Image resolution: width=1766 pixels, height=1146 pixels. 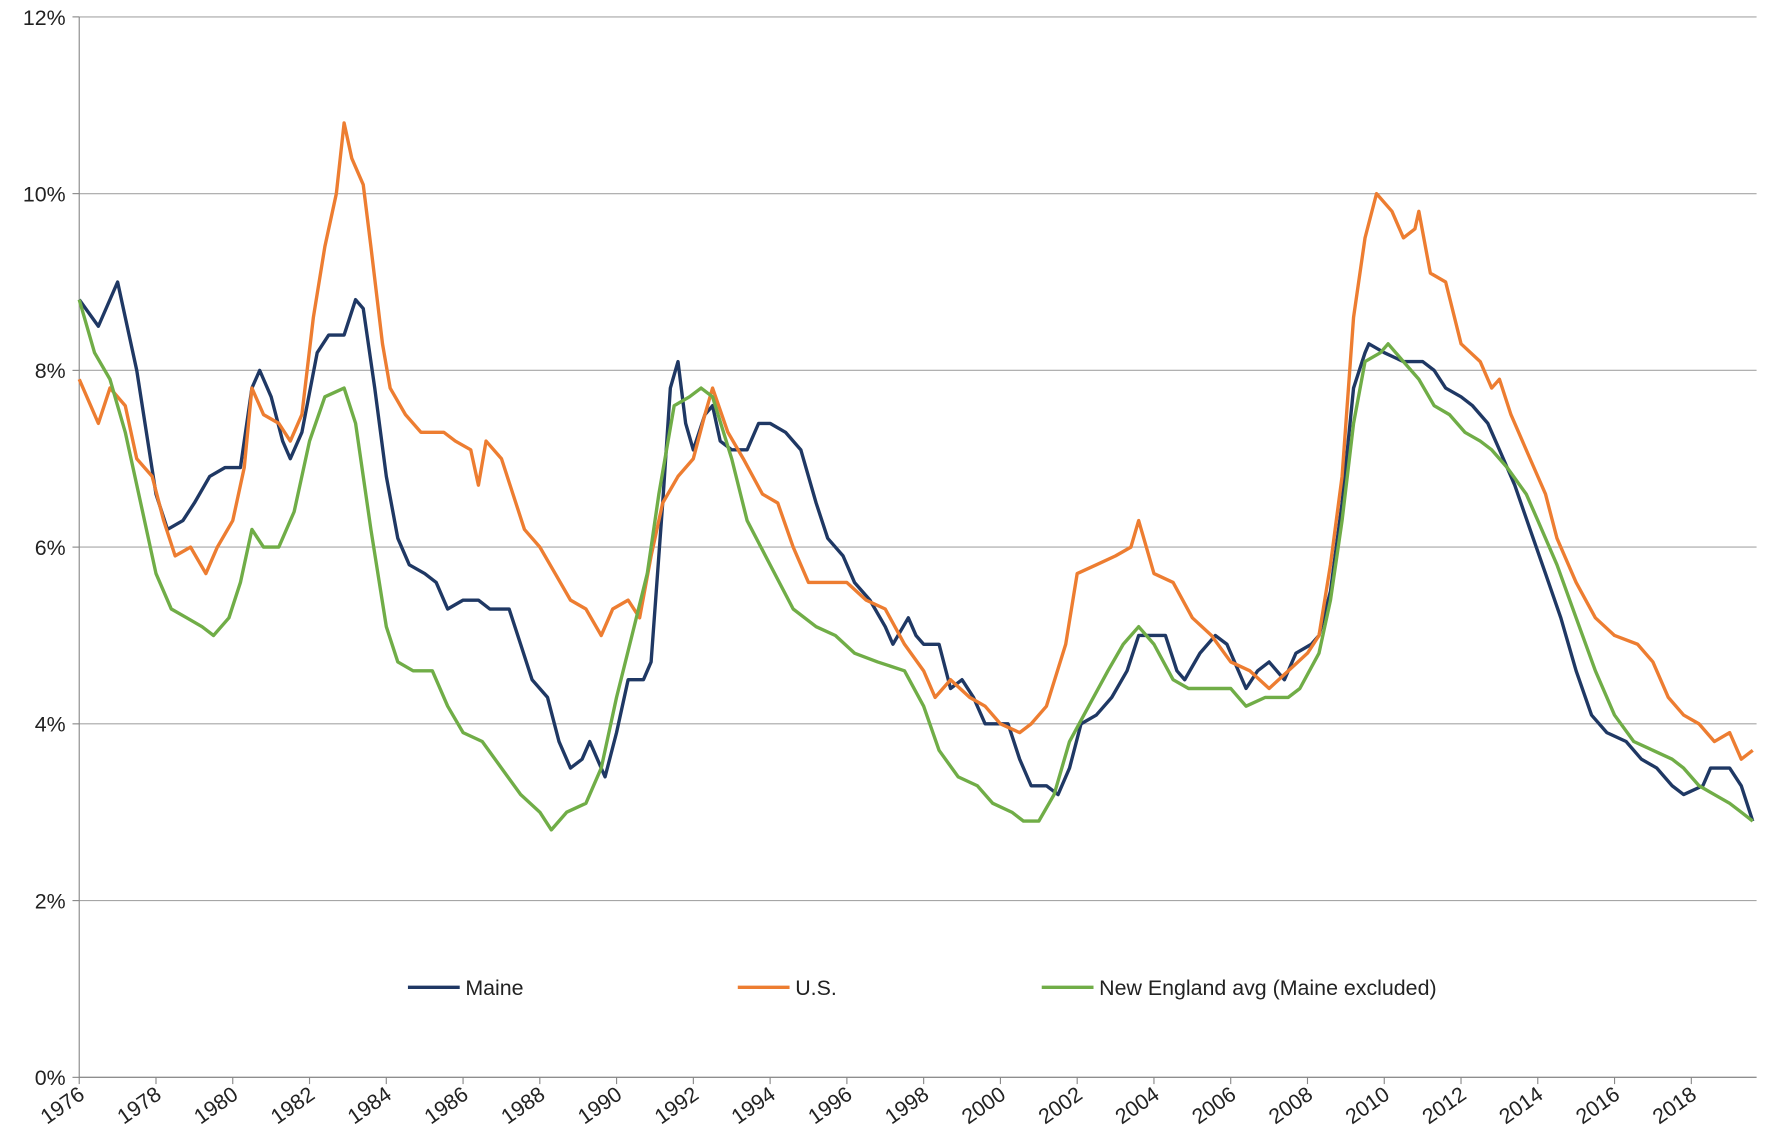 What do you see at coordinates (1674, 1105) in the screenshot?
I see `x-tick-label: 2018` at bounding box center [1674, 1105].